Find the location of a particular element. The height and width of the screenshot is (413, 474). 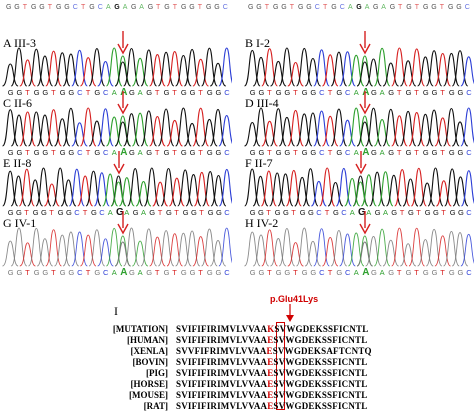

variant-residue: E is located at coordinates (269, 351).